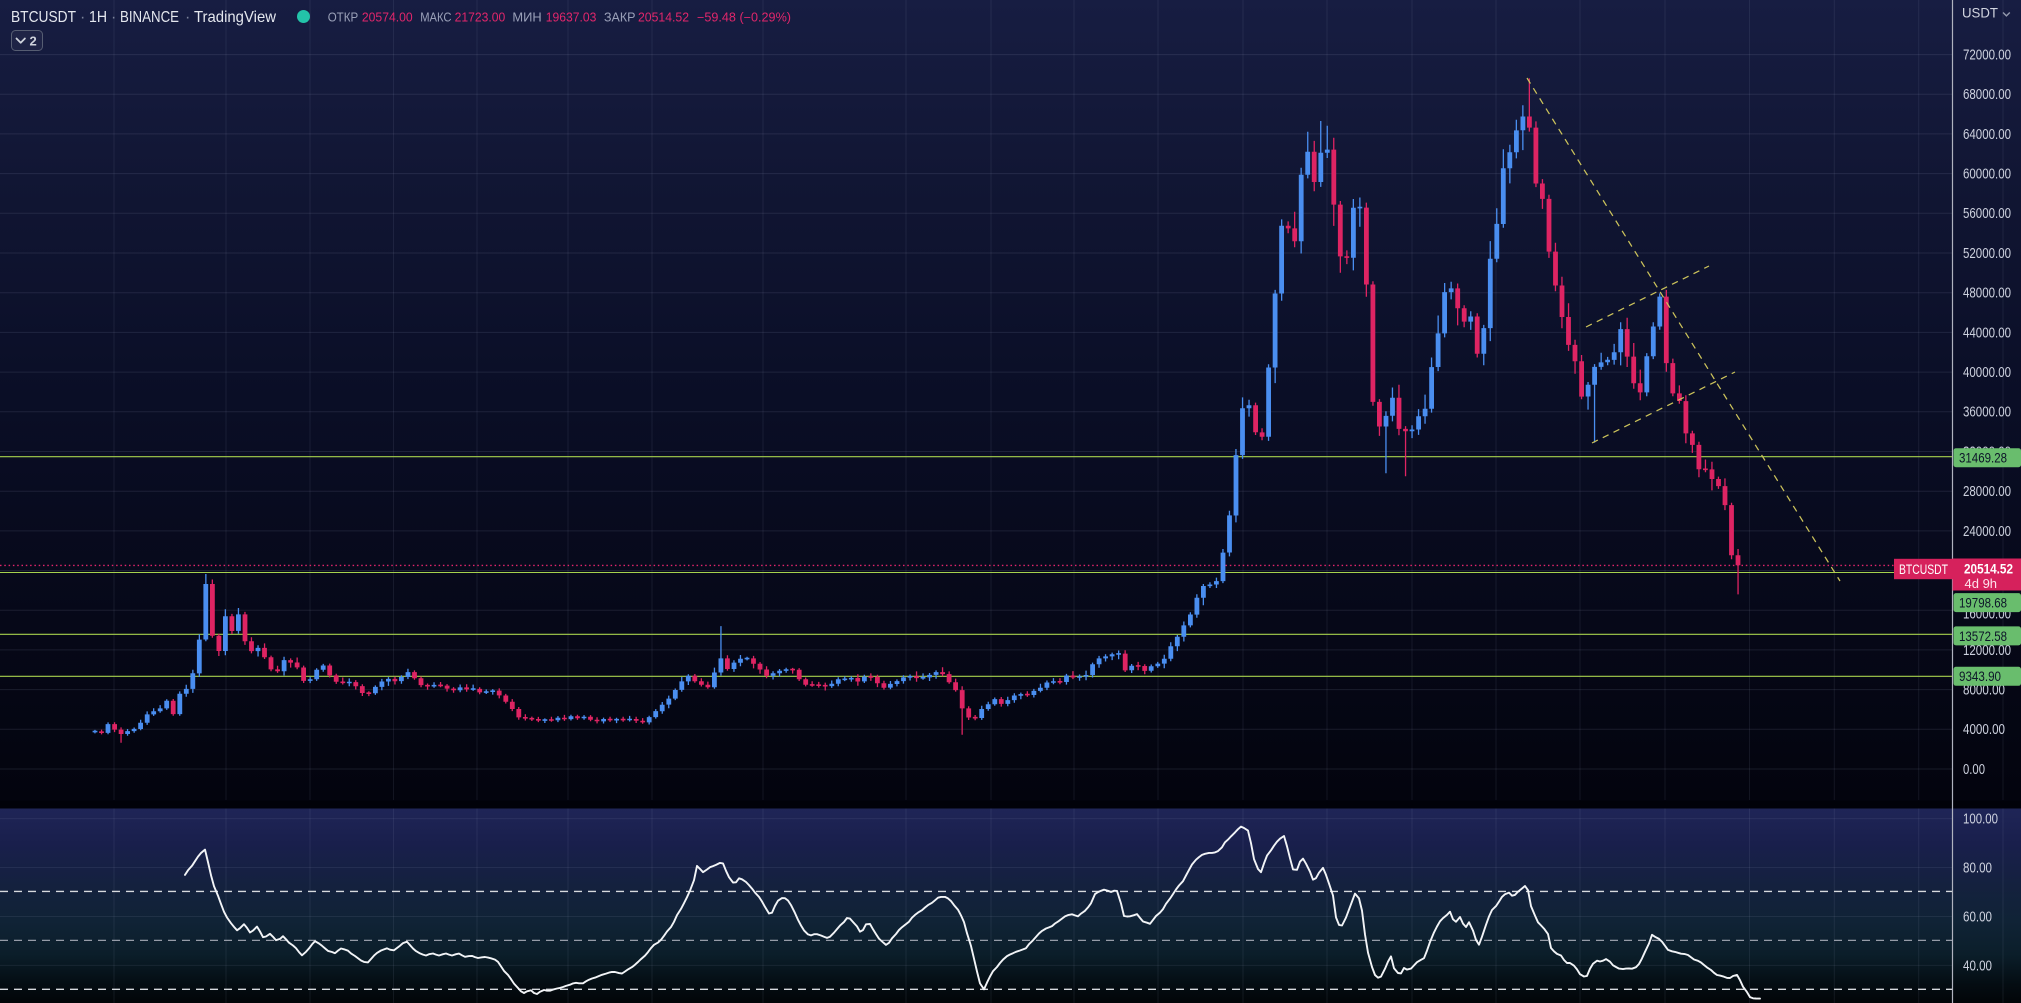 Image resolution: width=2021 pixels, height=1003 pixels. Describe the element at coordinates (1987, 214) in the screenshot. I see `svg-text: 56000.00` at that location.